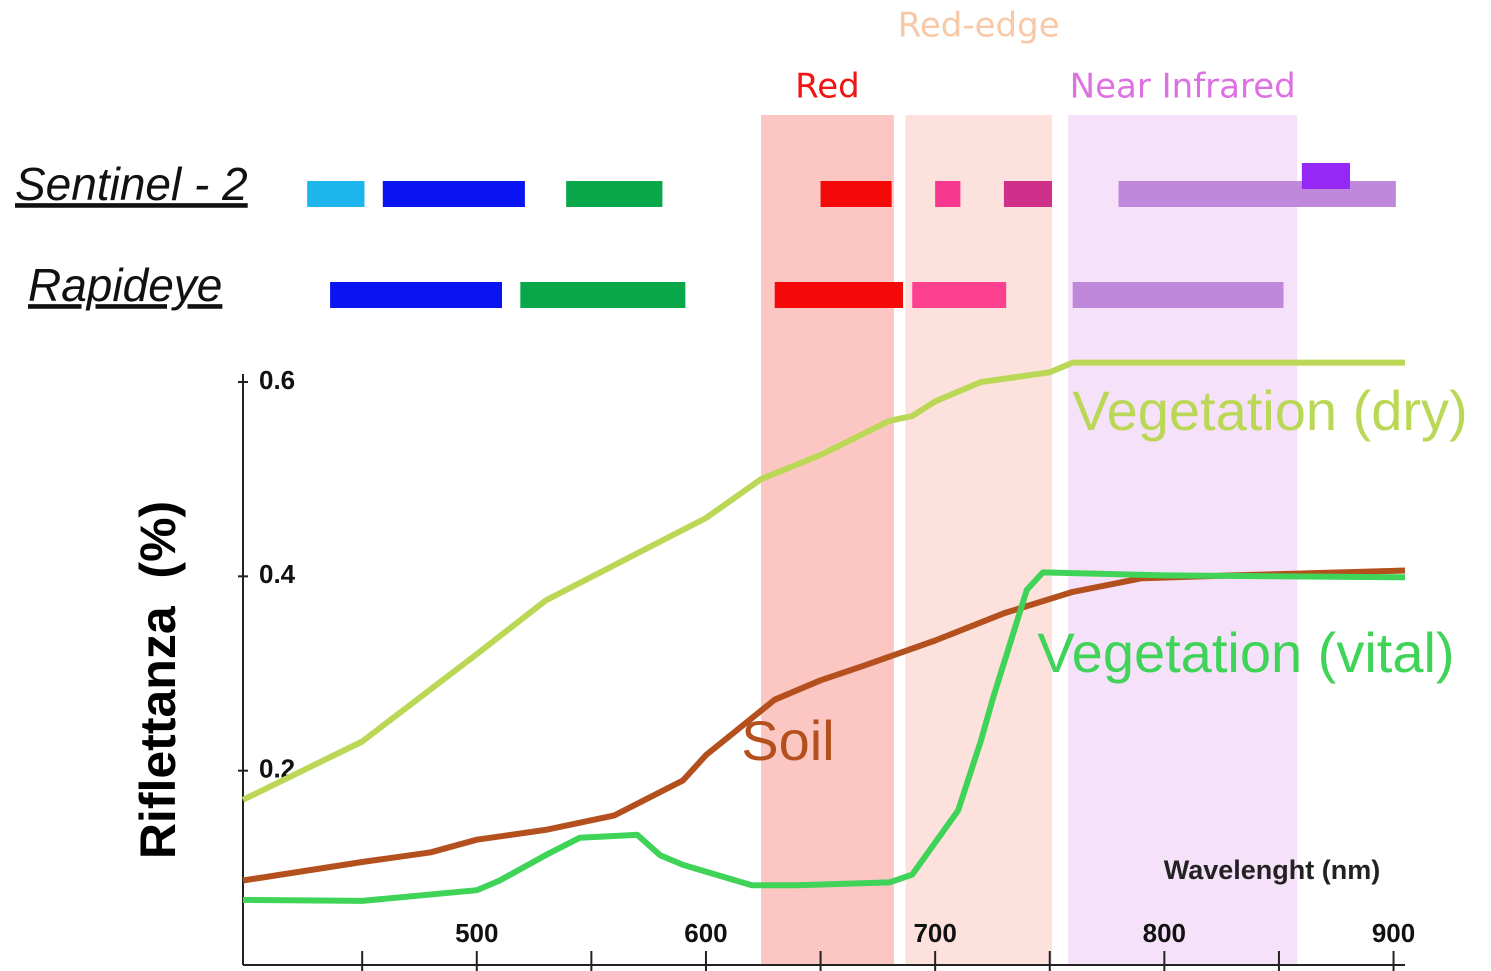 The width and height of the screenshot is (1491, 971). What do you see at coordinates (1245, 652) in the screenshot?
I see `series-label: Vegetation (vital)` at bounding box center [1245, 652].